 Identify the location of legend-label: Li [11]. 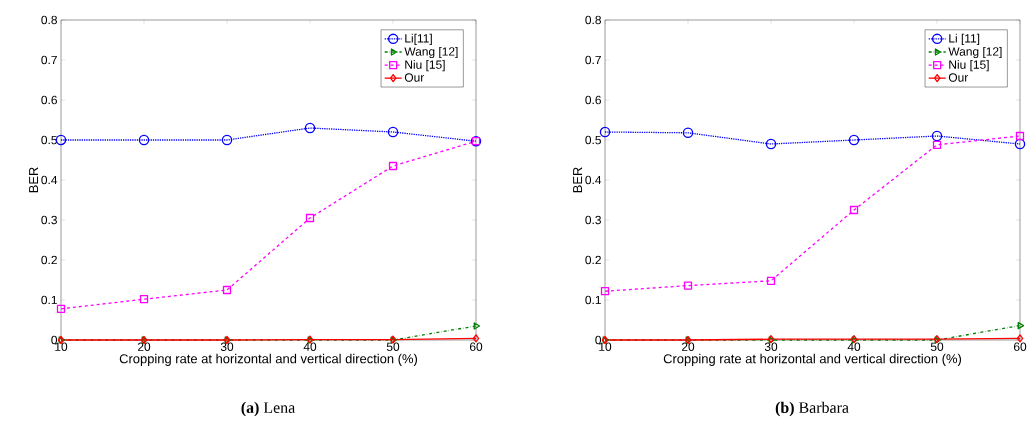
(964, 39).